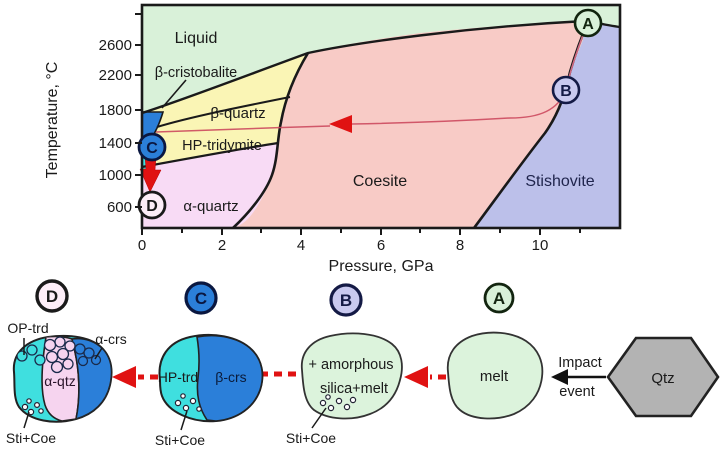 This screenshot has width=720, height=454. I want to click on x-tick-8: 8, so click(460, 245).